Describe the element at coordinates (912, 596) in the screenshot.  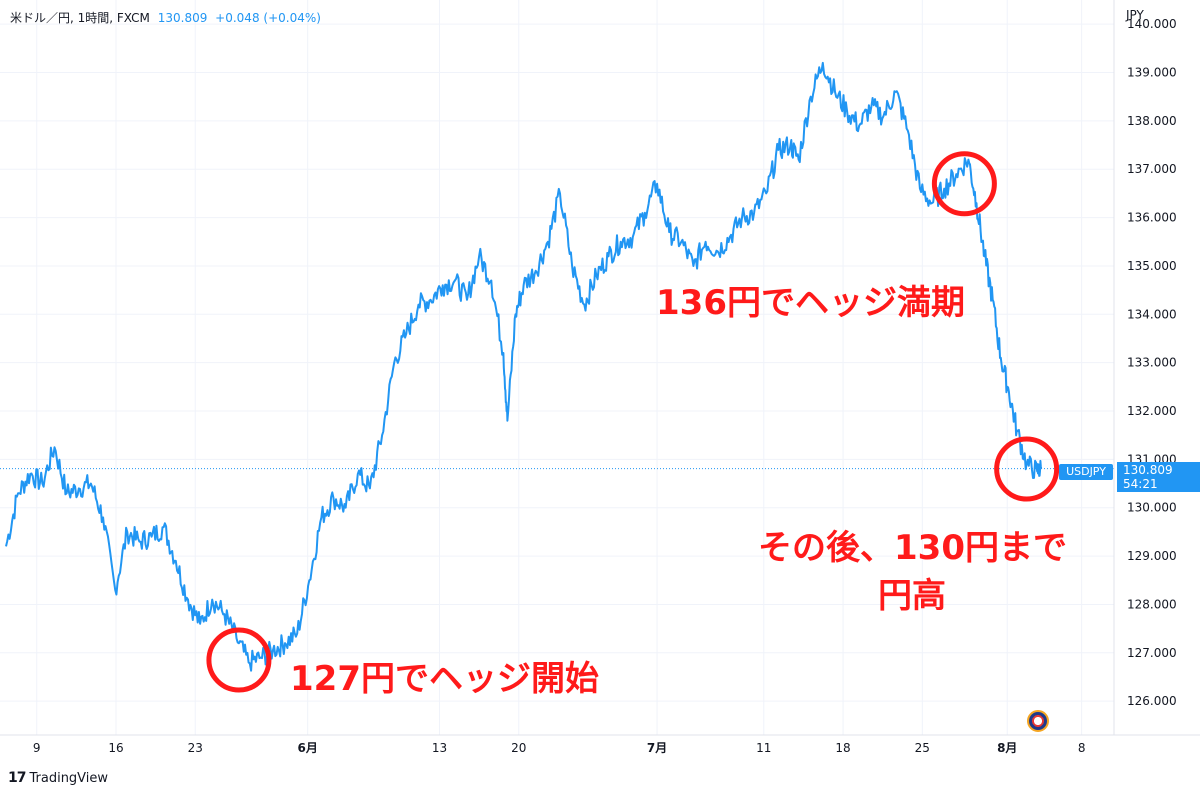
I see `annotation-after-line2: 円高` at that location.